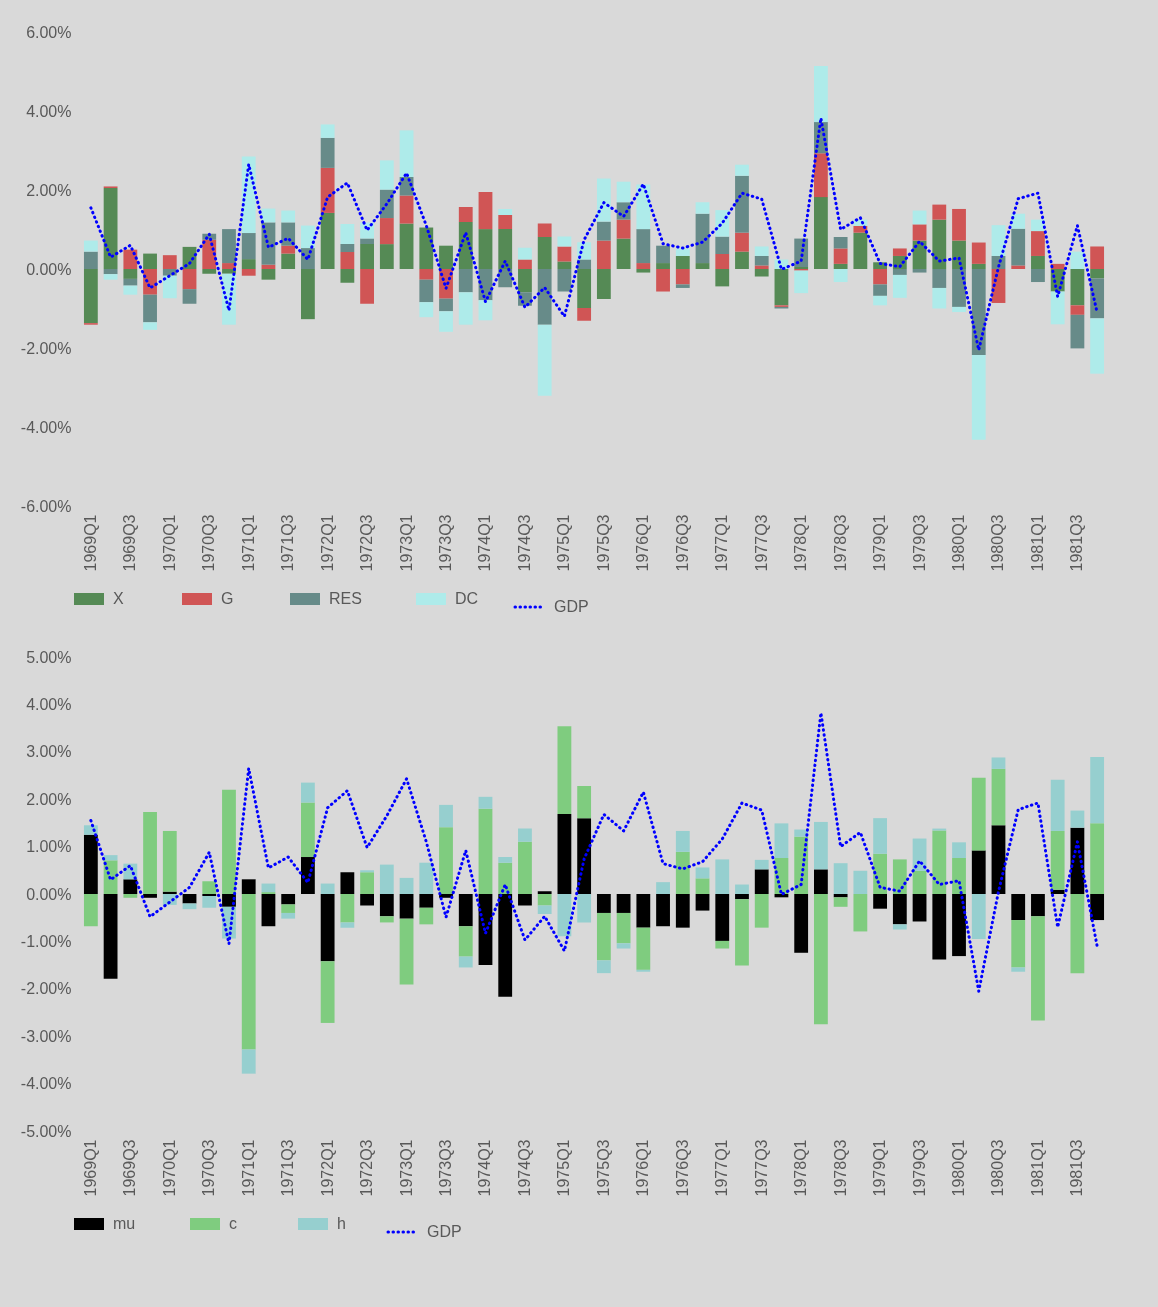 This screenshot has height=1307, width=1158. What do you see at coordinates (959, 543) in the screenshot?
I see `x-tick-label: 1980Q1` at bounding box center [959, 543].